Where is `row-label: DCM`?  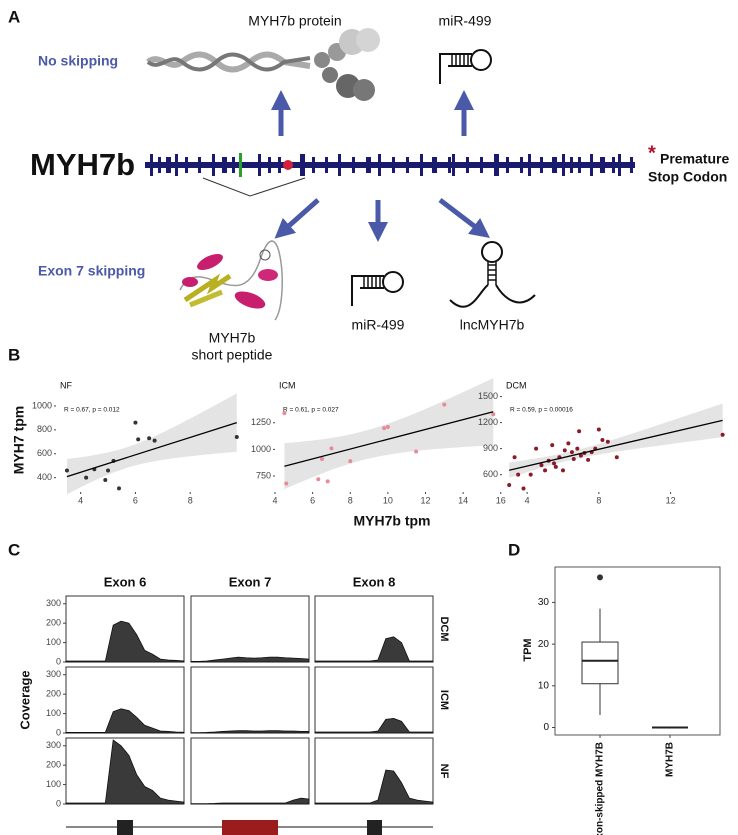 row-label: DCM is located at coordinates (444, 628).